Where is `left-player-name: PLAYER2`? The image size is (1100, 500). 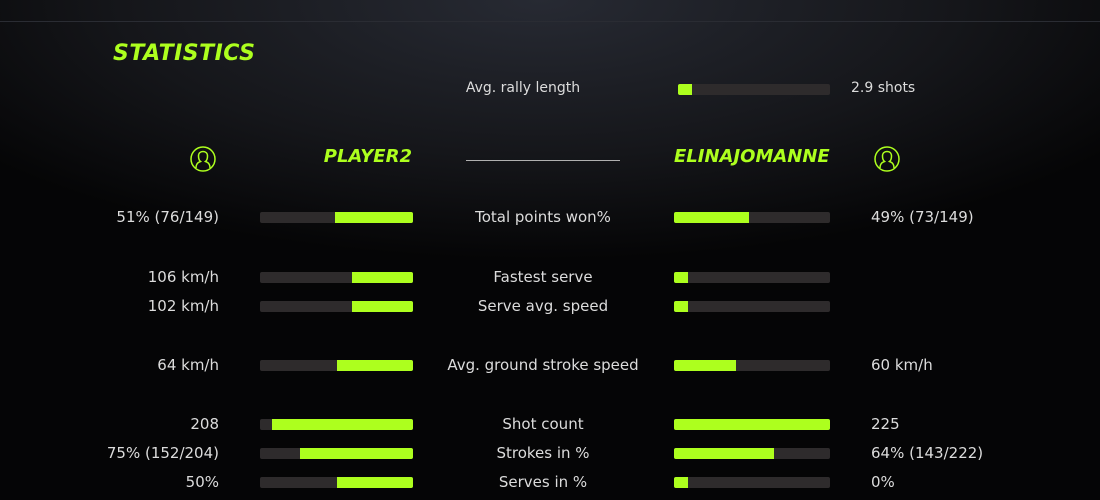 left-player-name: PLAYER2 is located at coordinates (367, 156).